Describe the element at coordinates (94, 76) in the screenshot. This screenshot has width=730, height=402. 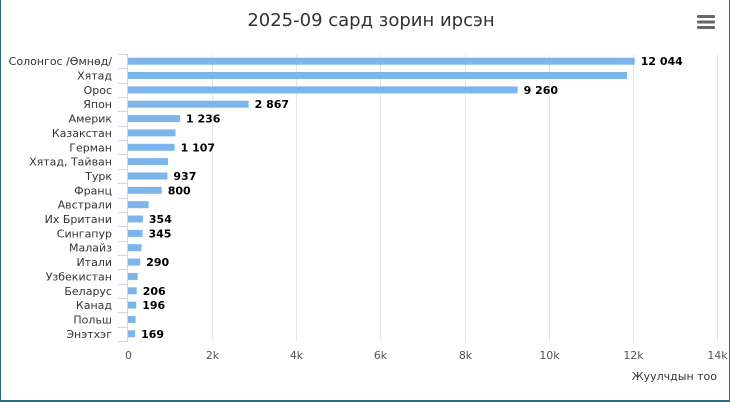
I see `category-label: Хятад` at that location.